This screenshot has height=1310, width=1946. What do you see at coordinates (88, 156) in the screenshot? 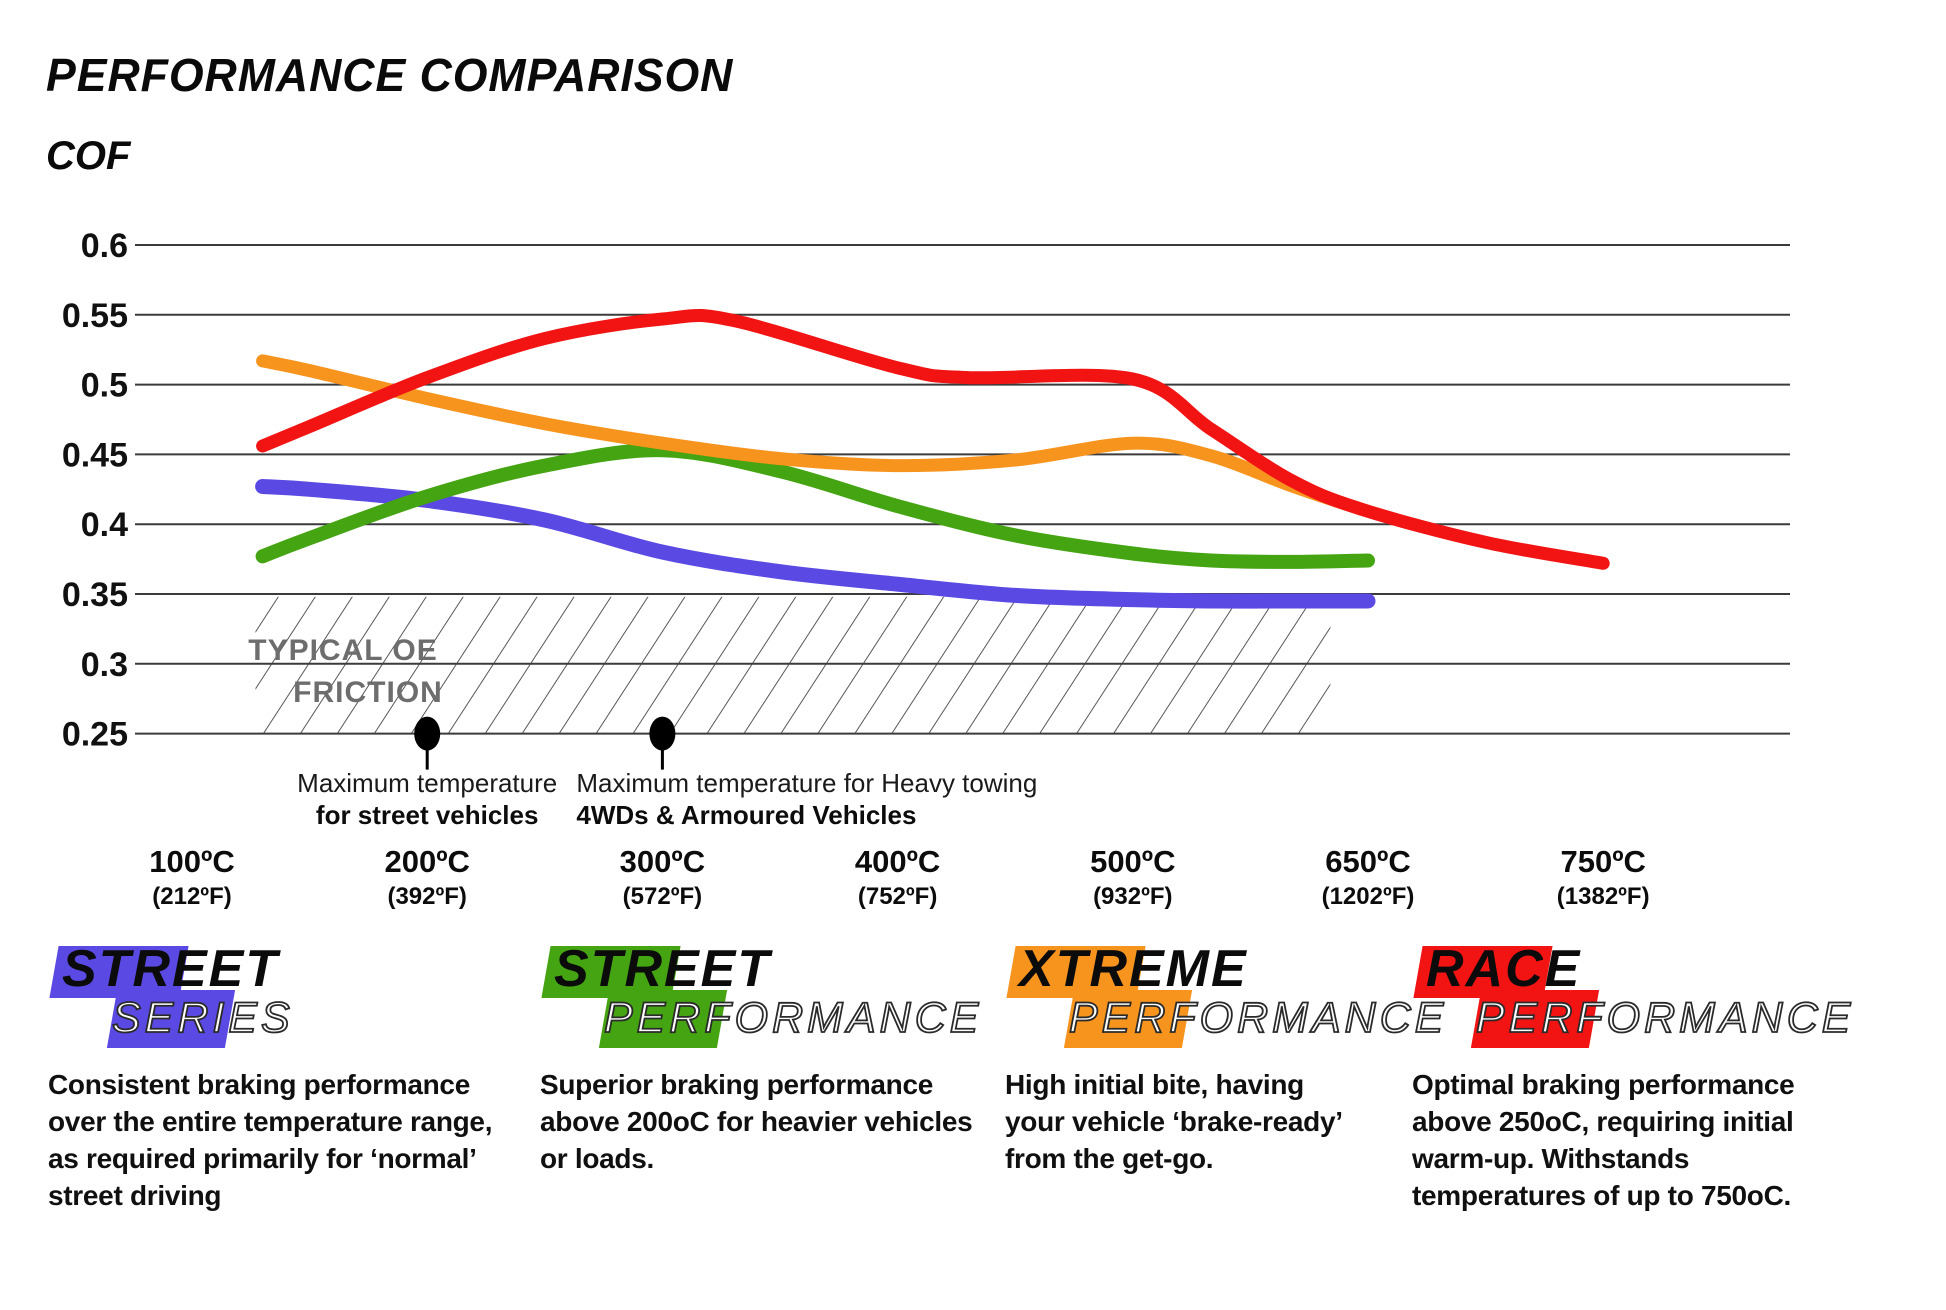
I see `y-axis-title: COF` at bounding box center [88, 156].